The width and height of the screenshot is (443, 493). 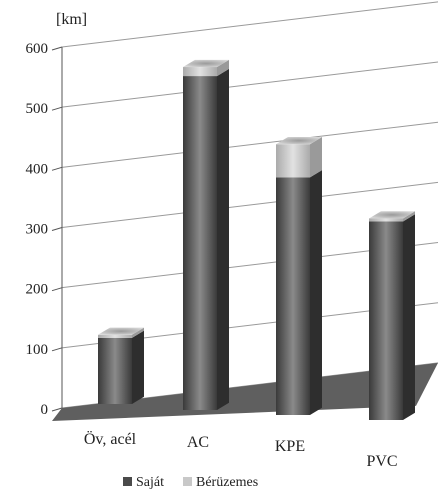 I want to click on bar-side-Bérüzemes-4, so click(x=409, y=216).